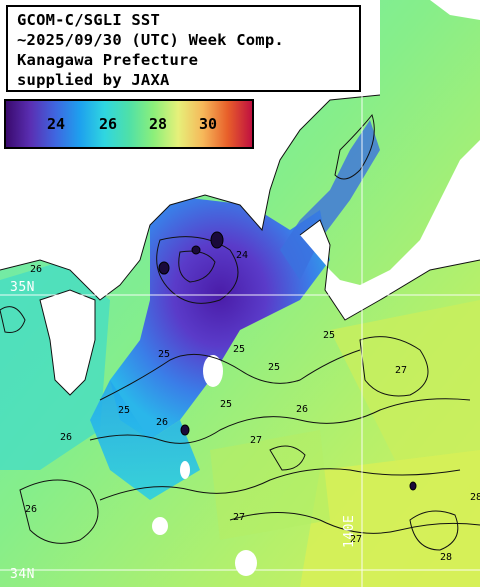  I want to click on channel-water, so click(145, 440).